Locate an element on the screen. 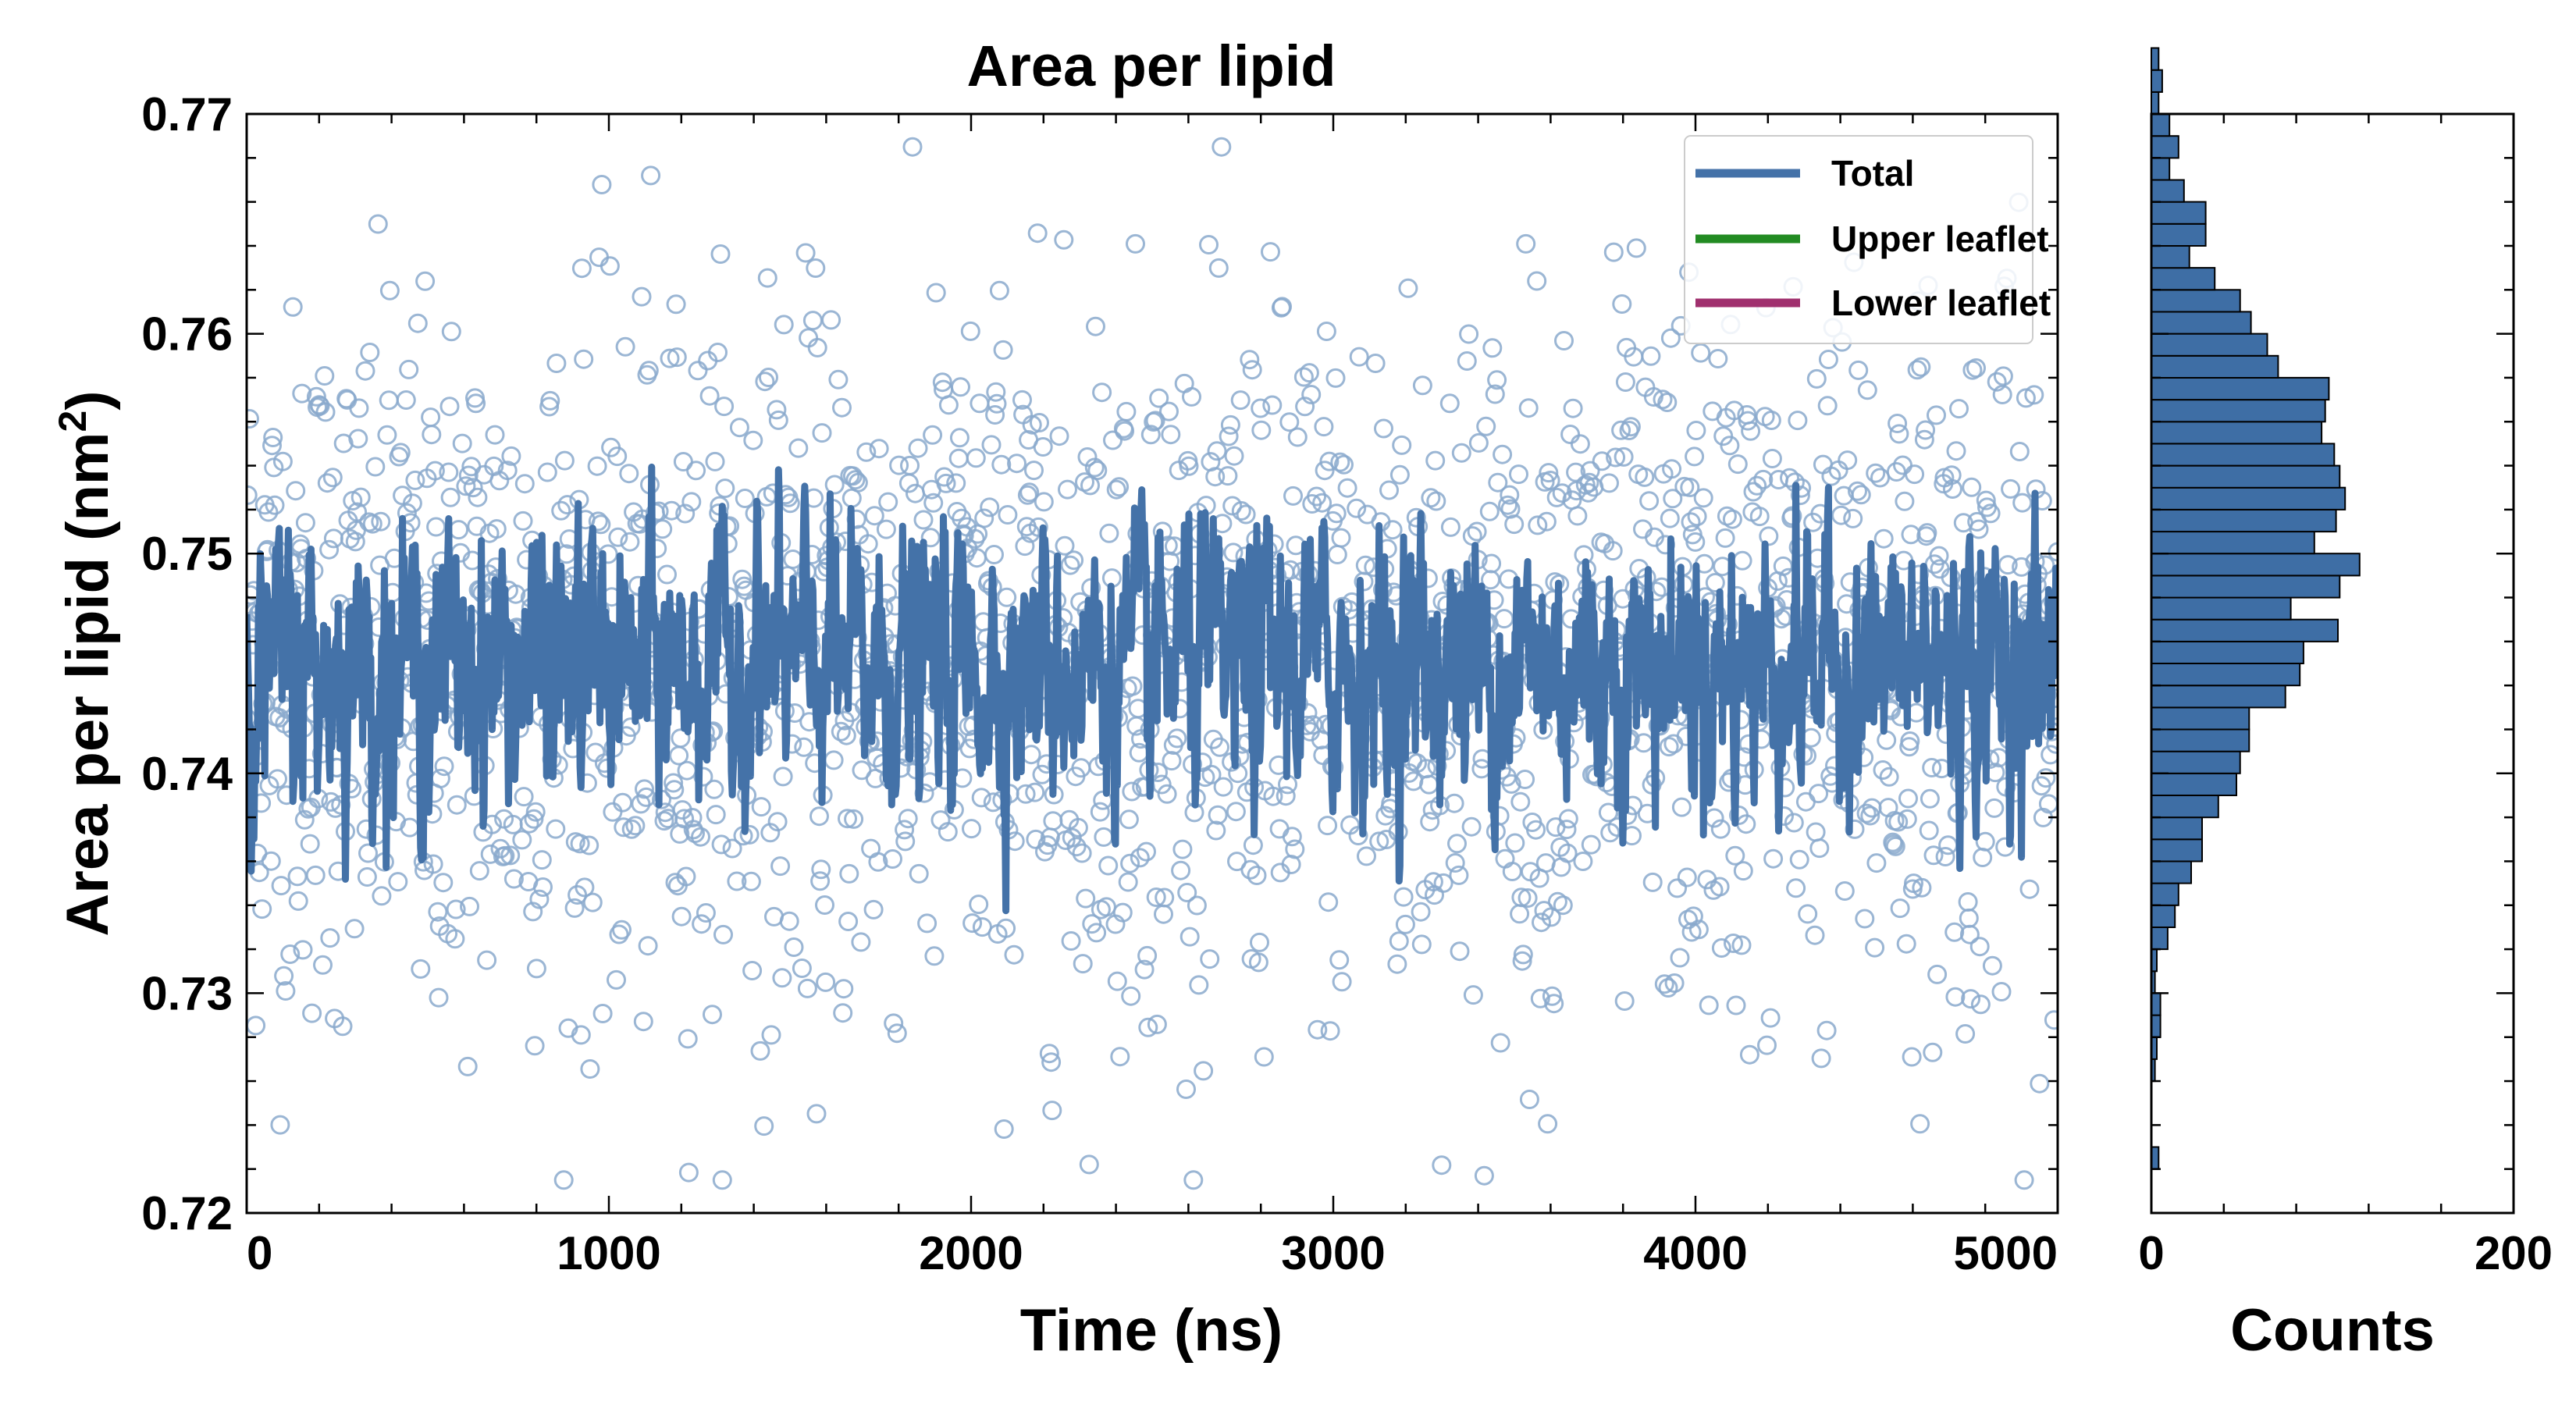 The image size is (2576, 1405). histogram-ticks is located at coordinates (2332, 663).